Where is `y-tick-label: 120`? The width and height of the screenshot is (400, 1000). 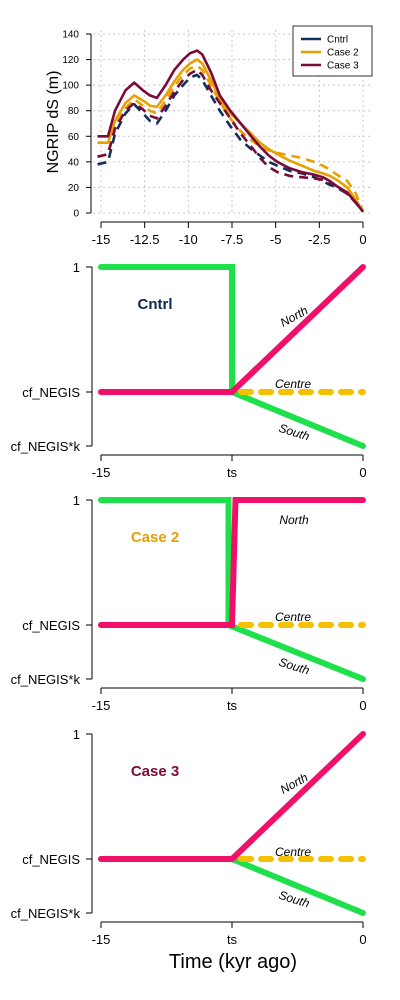
y-tick-label: 120 is located at coordinates (70, 60).